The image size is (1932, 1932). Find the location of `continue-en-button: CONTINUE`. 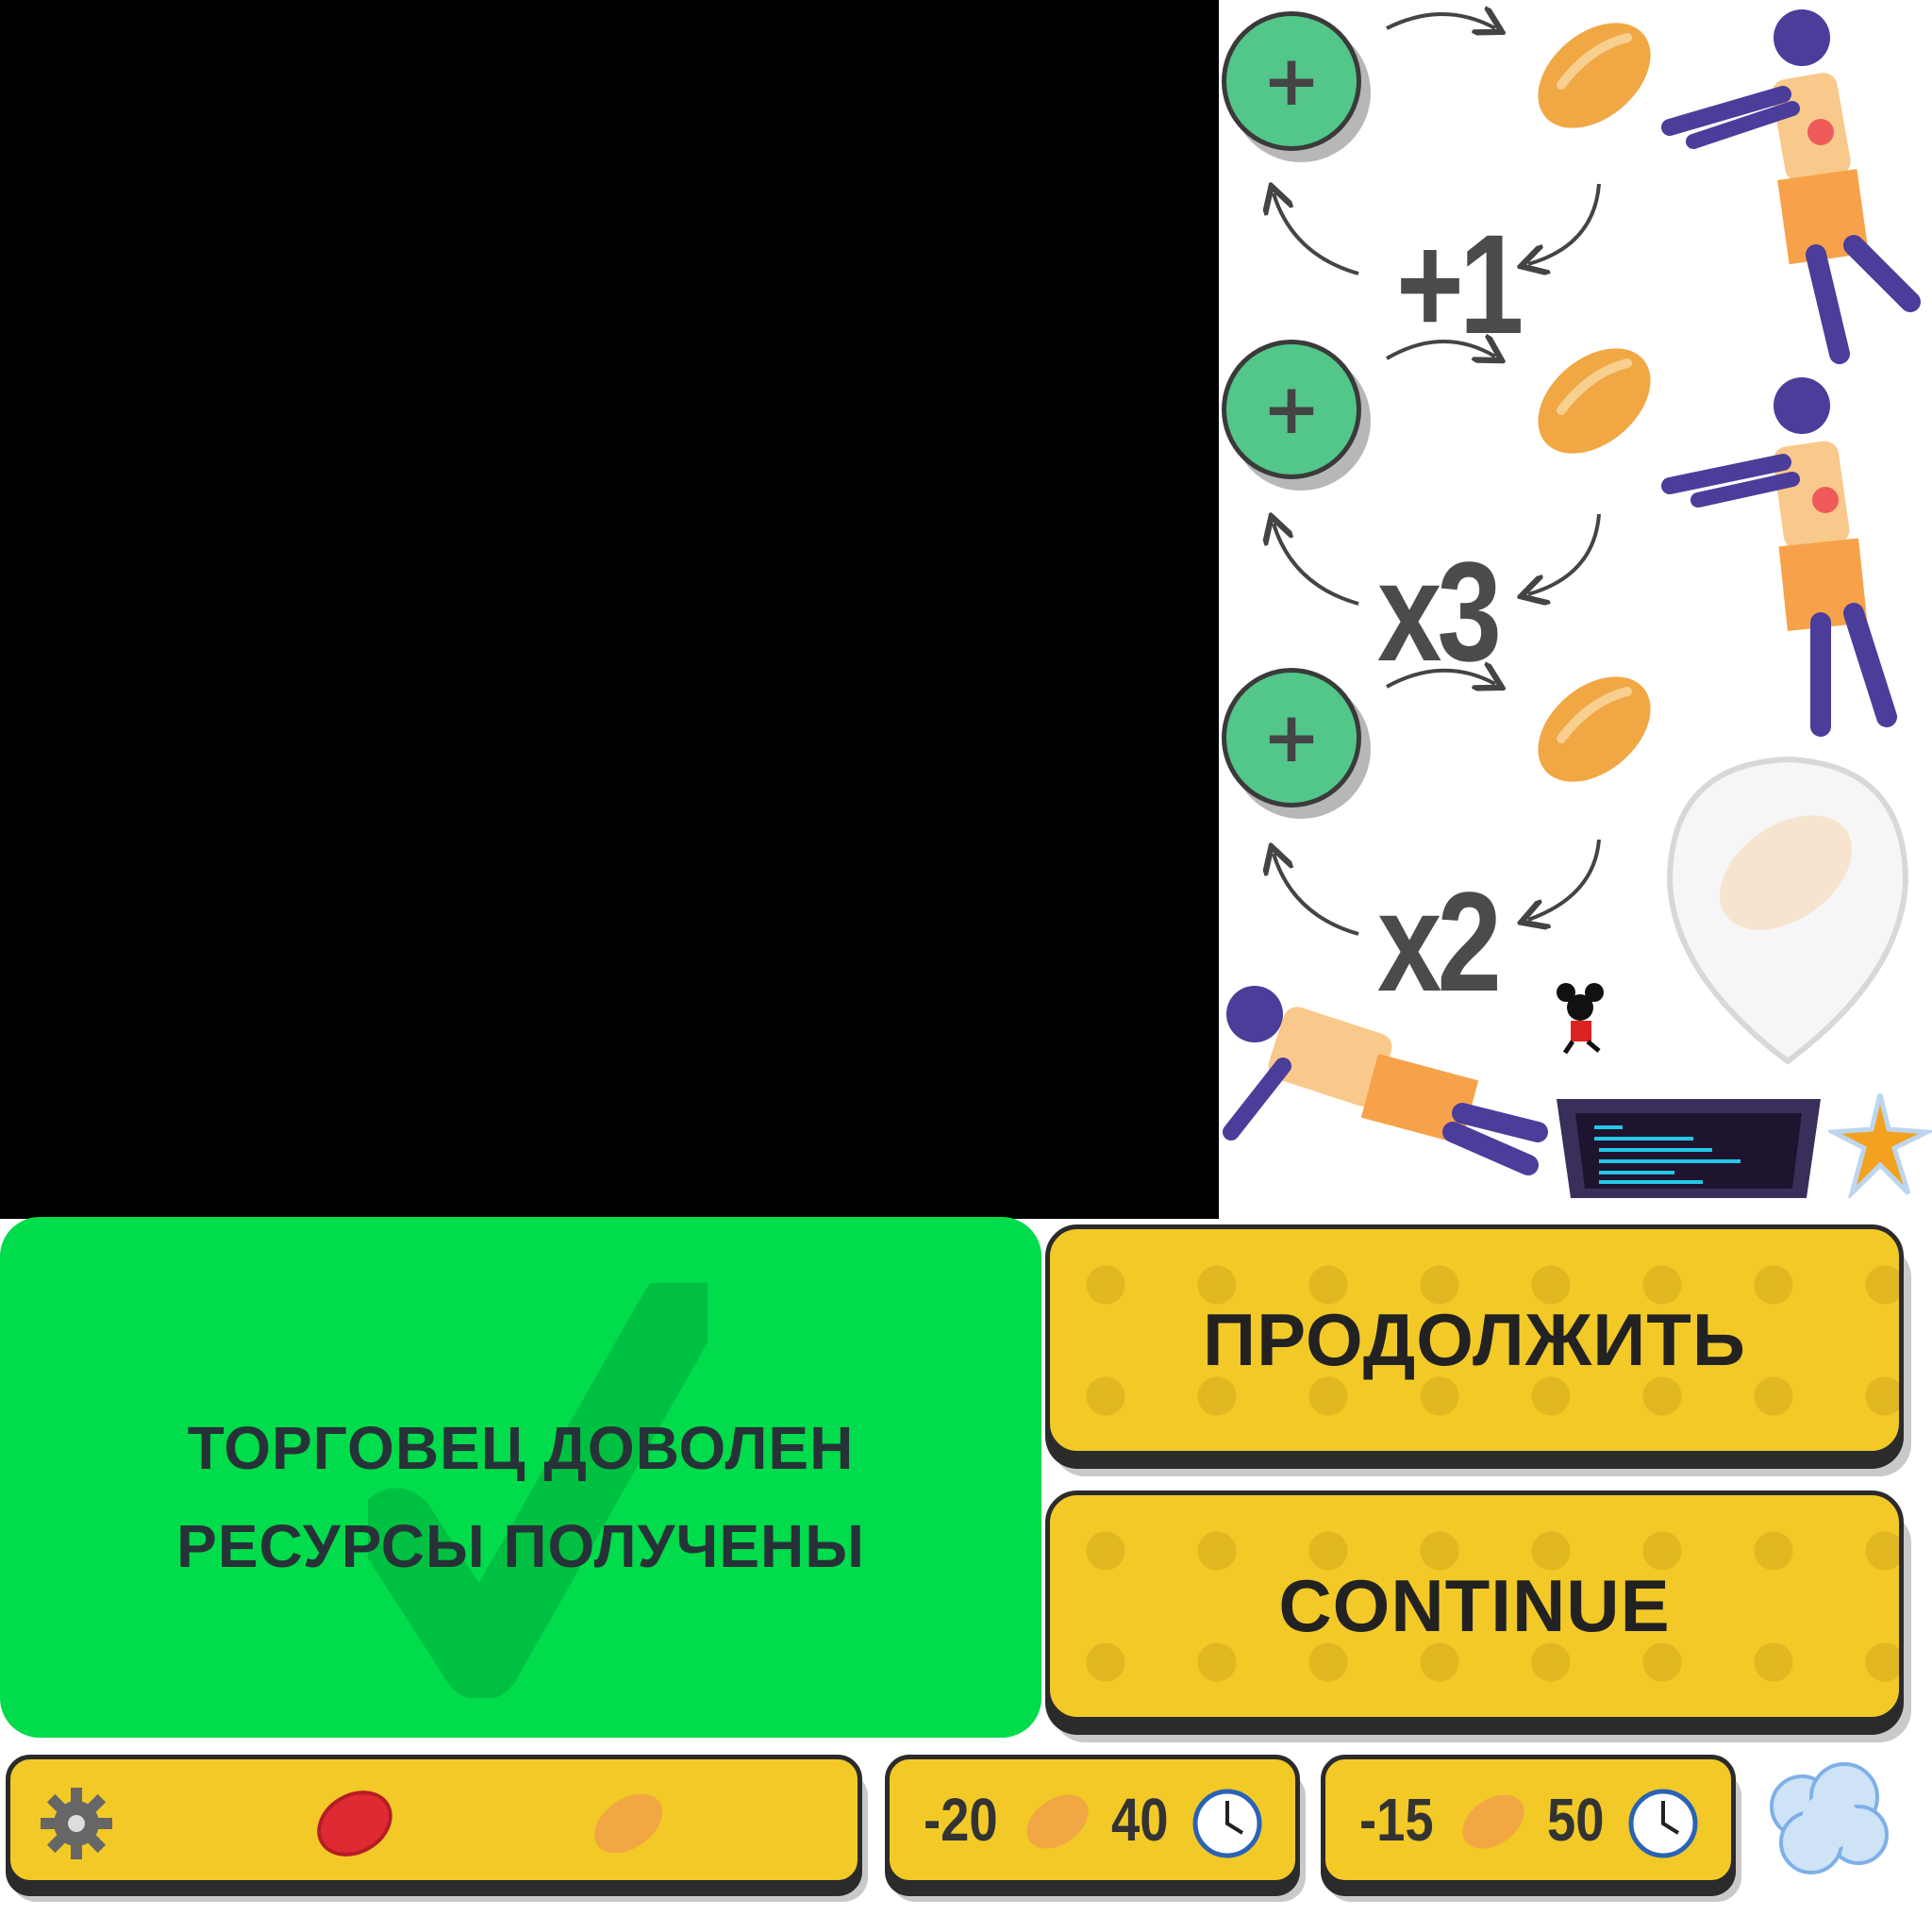

continue-en-button: CONTINUE is located at coordinates (1474, 1606).